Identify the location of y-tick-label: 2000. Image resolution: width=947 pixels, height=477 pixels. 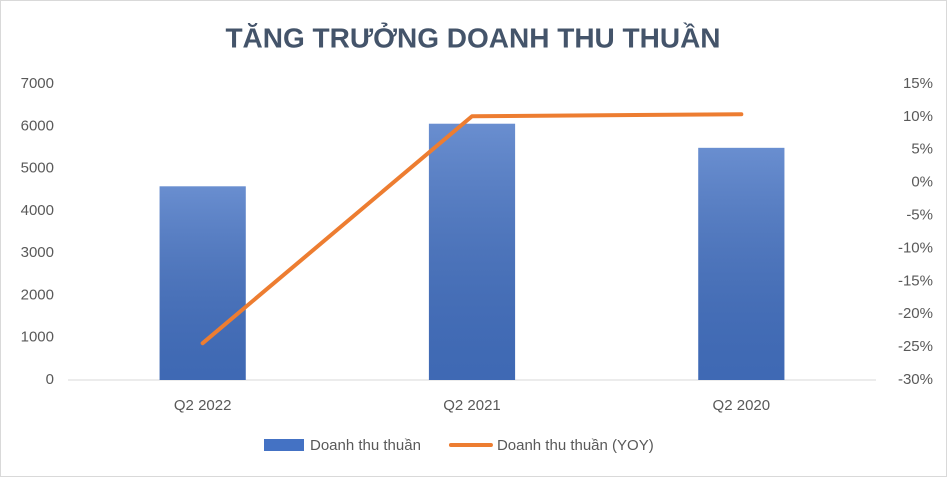
(37, 294).